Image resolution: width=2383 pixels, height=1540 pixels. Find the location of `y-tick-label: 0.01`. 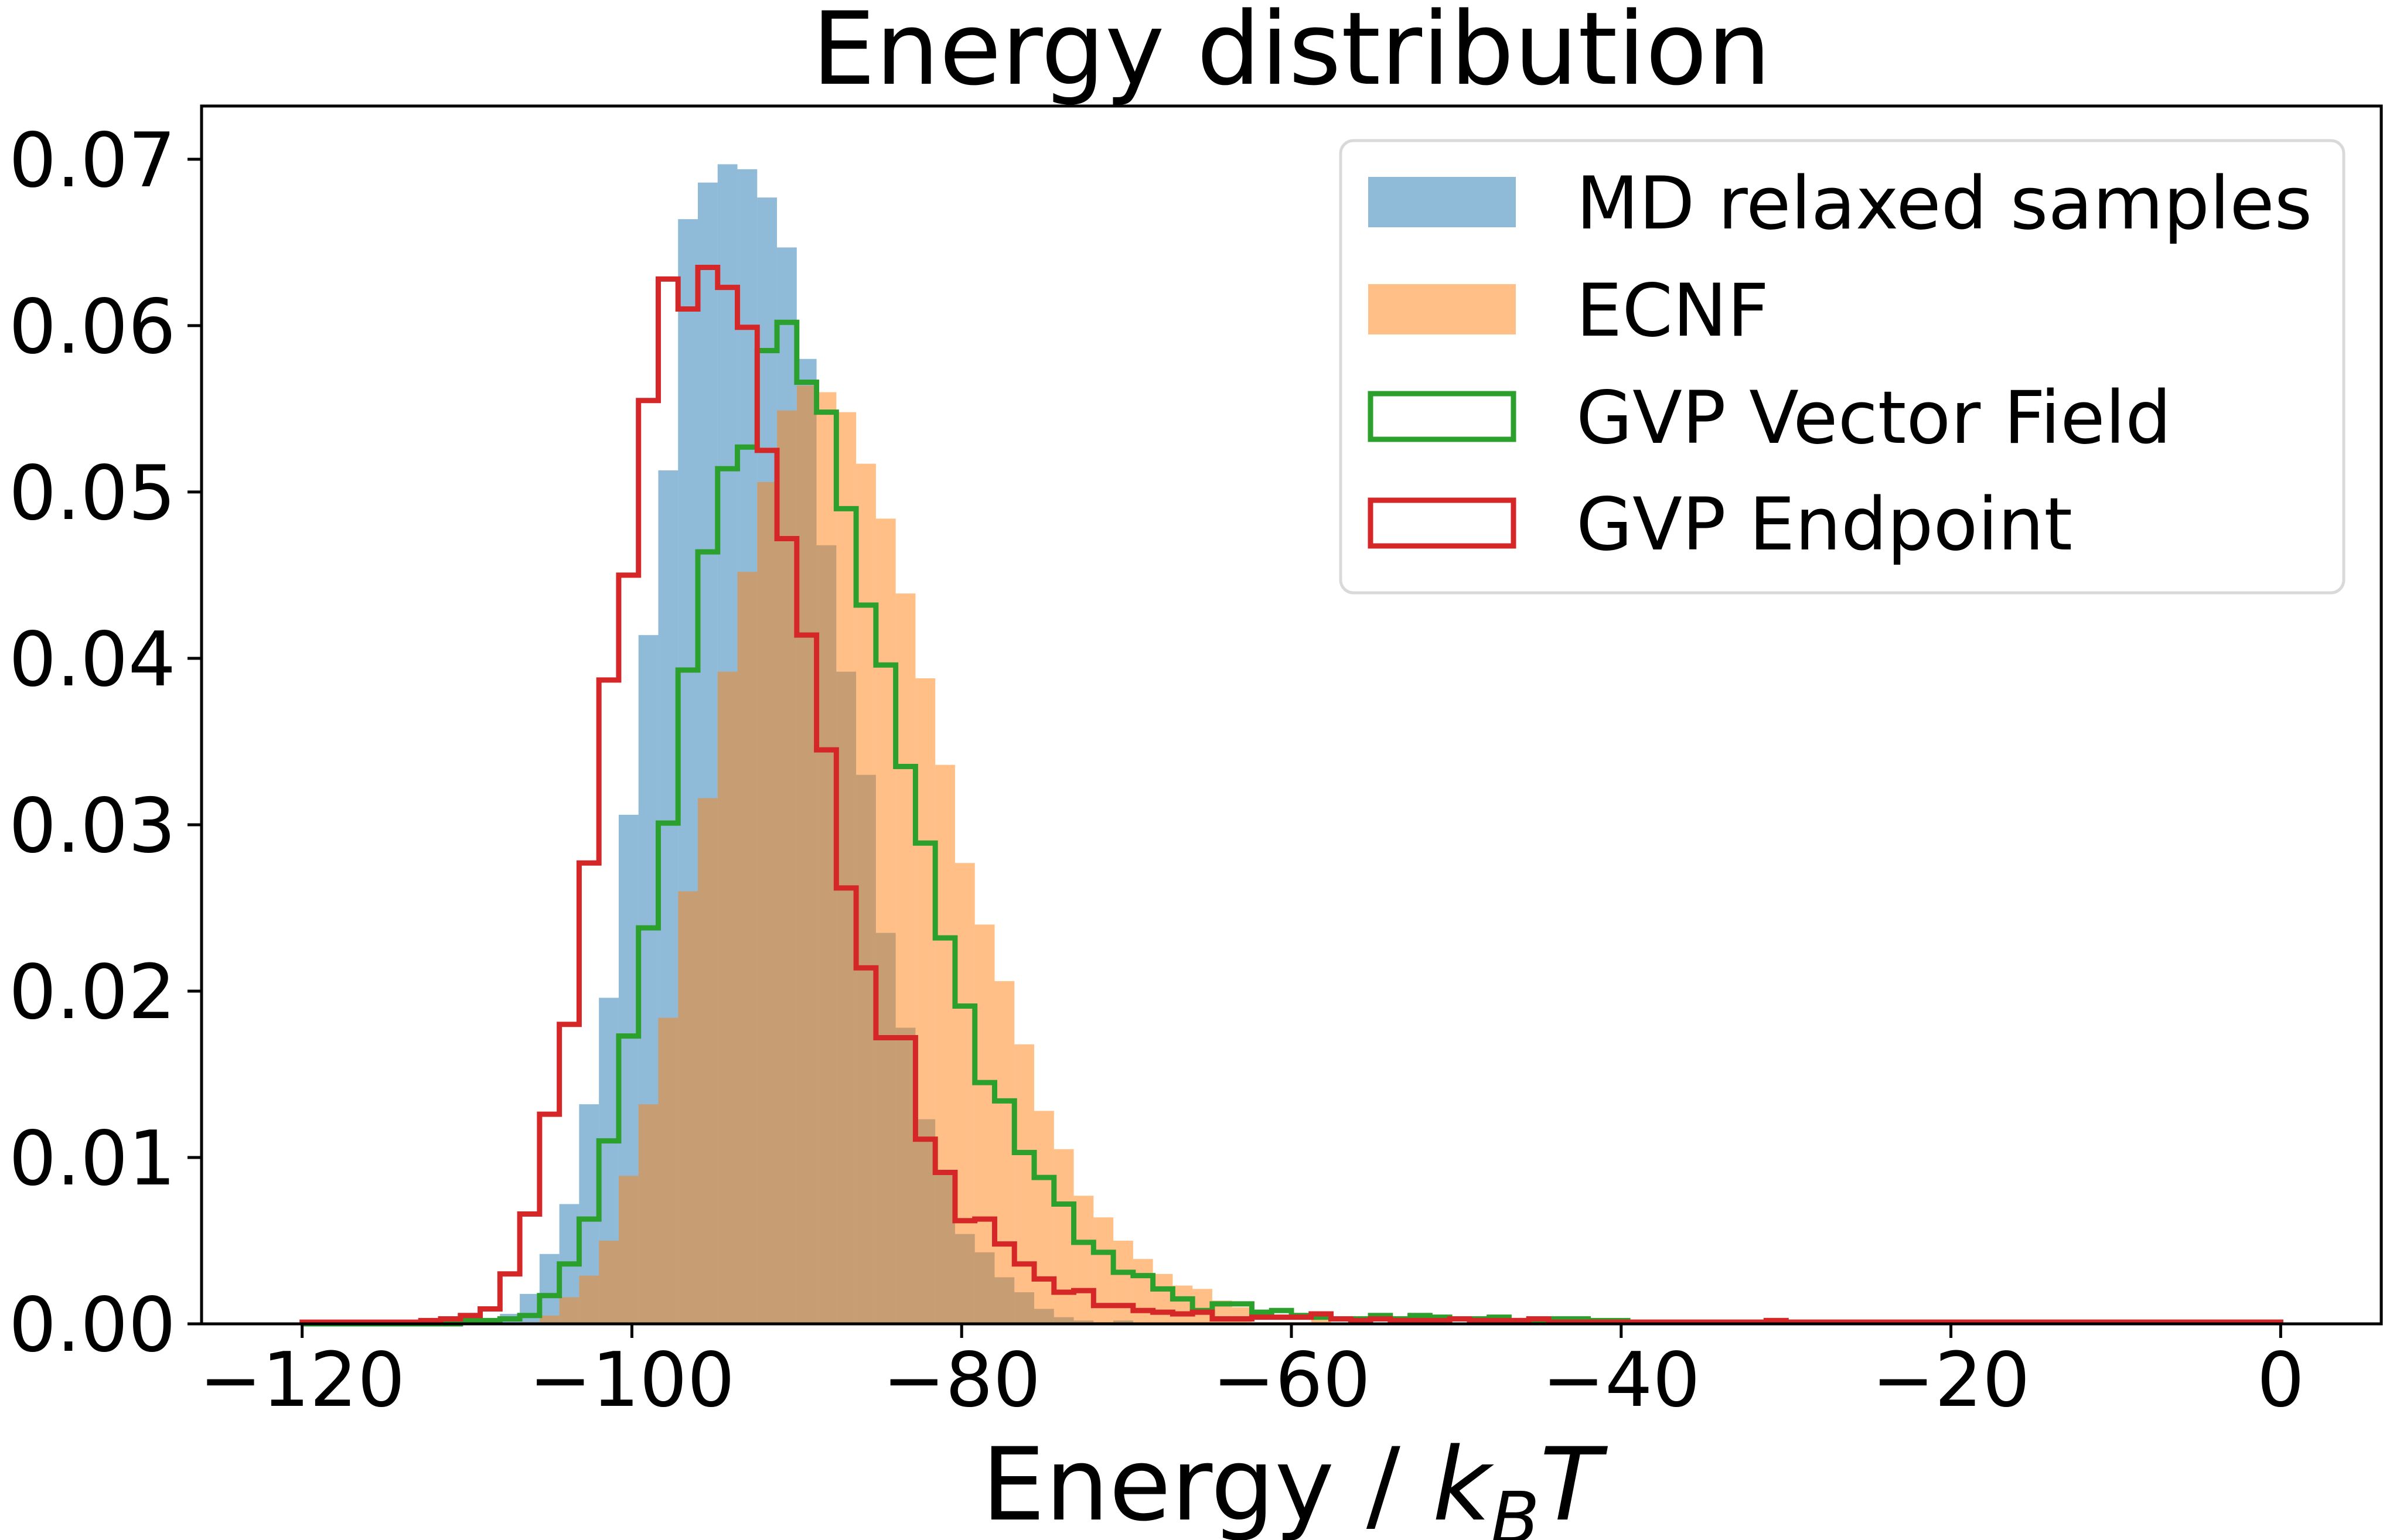

y-tick-label: 0.01 is located at coordinates (92, 1159).